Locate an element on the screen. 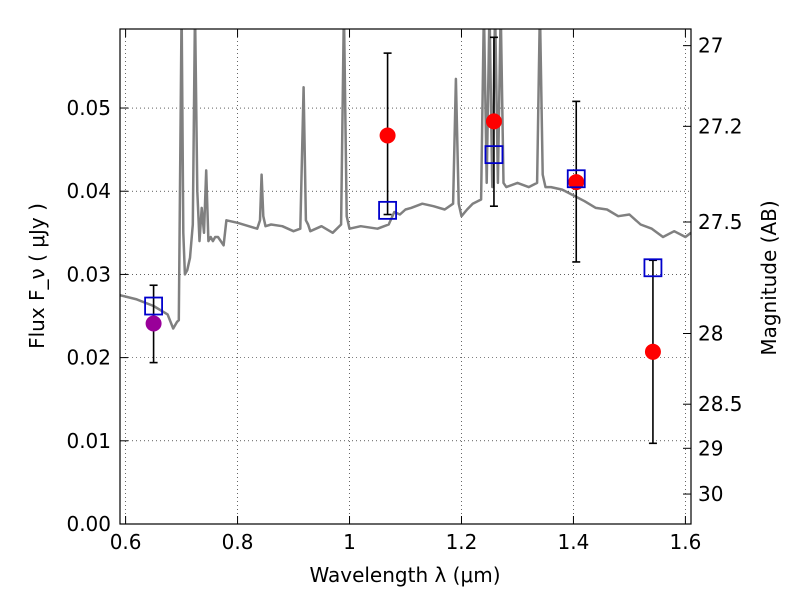 Image resolution: width=800 pixels, height=600 pixels. right-tick-label: 27 is located at coordinates (710, 46).